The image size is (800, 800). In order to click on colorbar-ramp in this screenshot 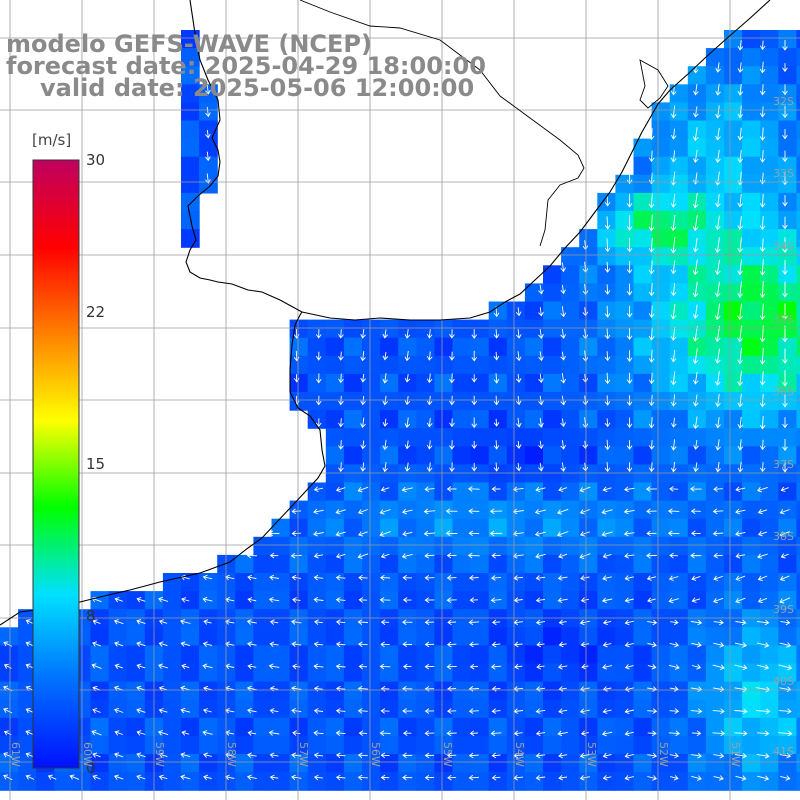, I will do `click(56, 464)`.